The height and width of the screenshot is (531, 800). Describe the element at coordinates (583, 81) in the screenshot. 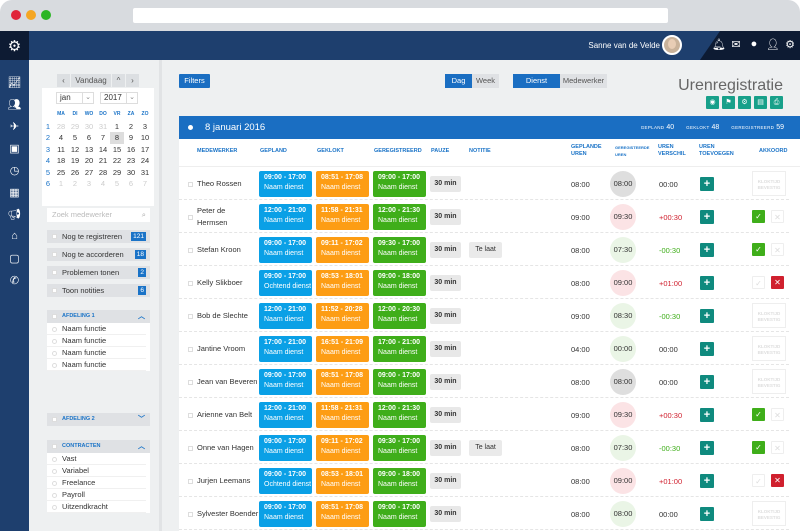

I see `tab-medewerker: Medewerker` at that location.